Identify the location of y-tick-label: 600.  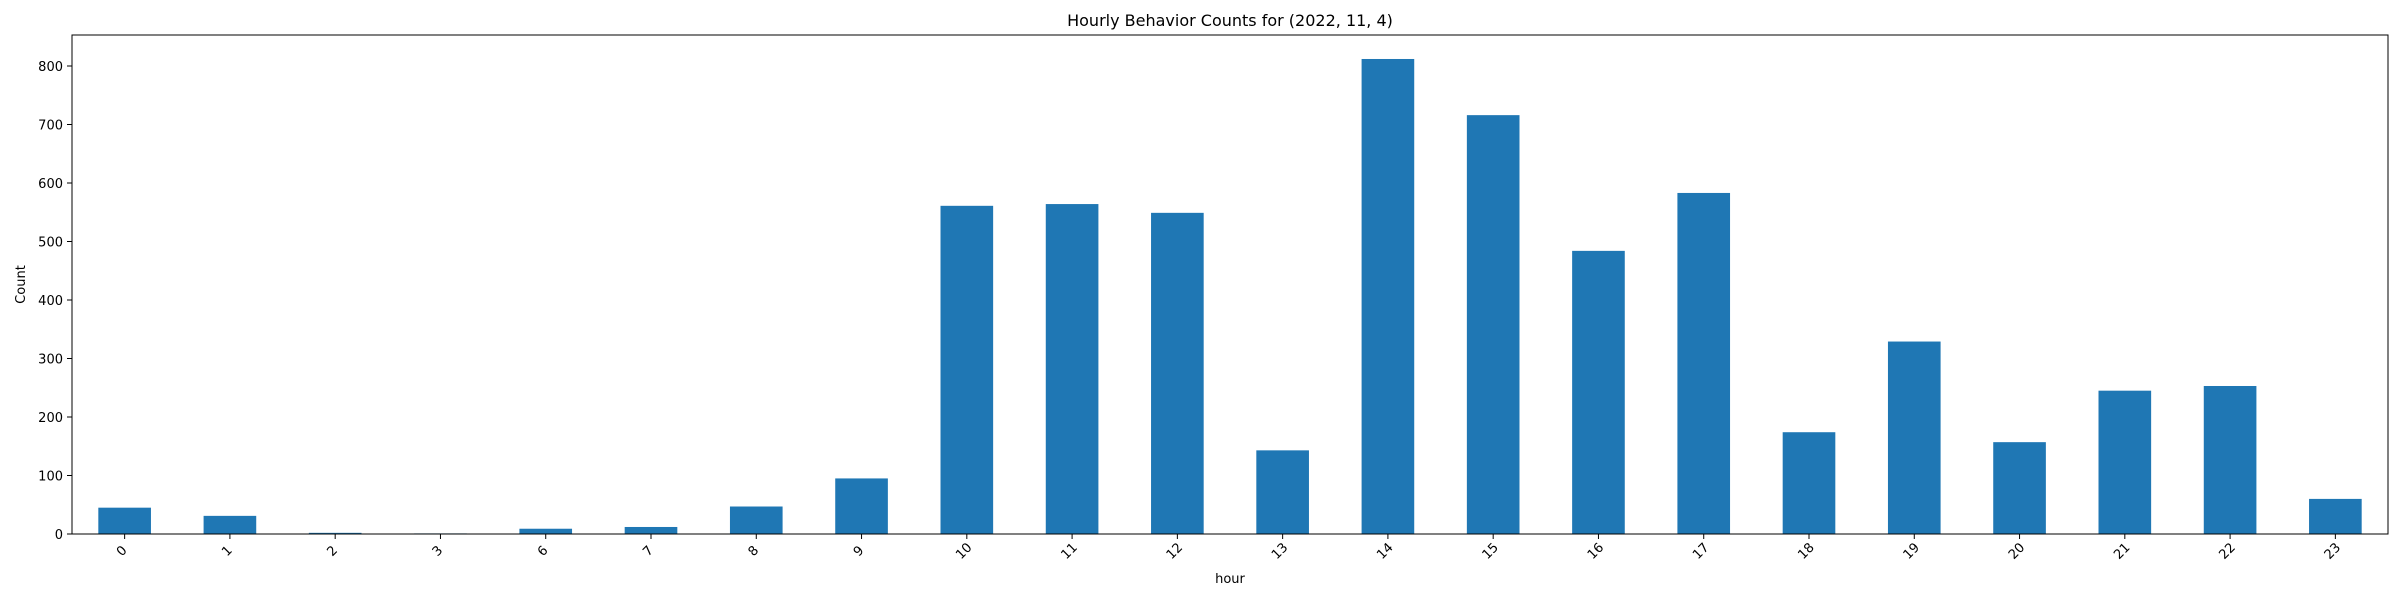
(50, 184).